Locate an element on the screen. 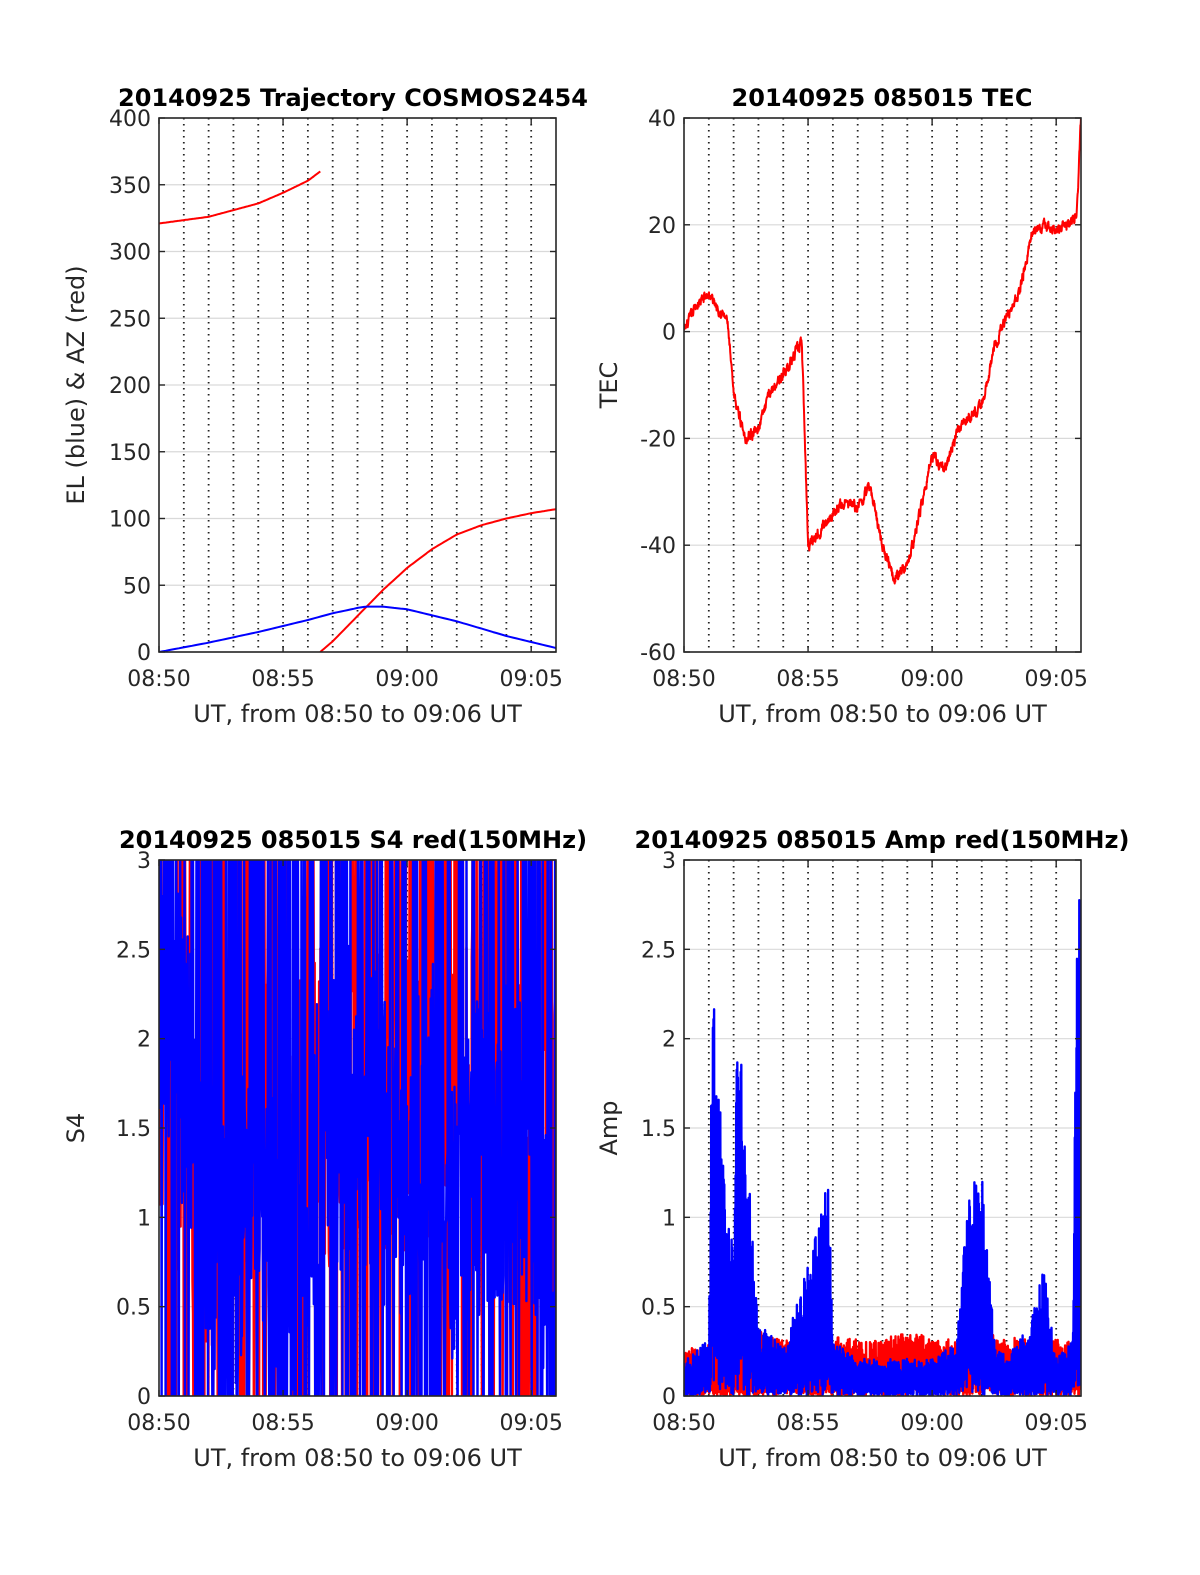  y-tick-label: 300 is located at coordinates (130, 253).